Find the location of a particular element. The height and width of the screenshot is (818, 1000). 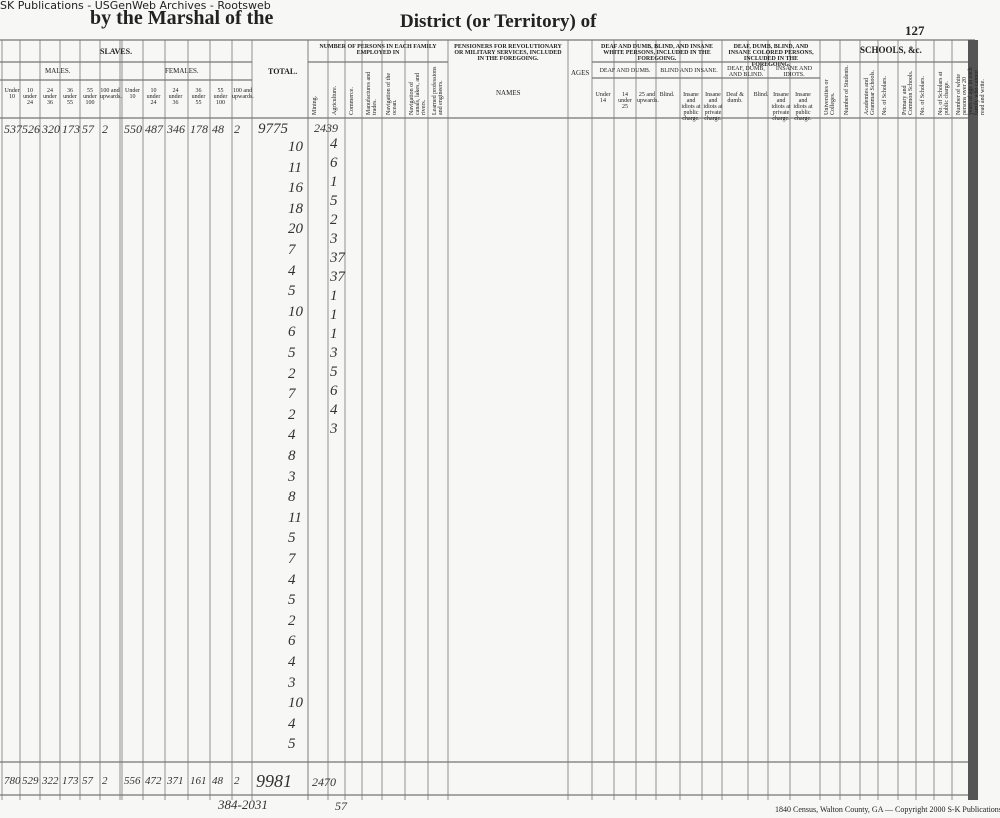

females-header: FEMALES. is located at coordinates (182, 71).